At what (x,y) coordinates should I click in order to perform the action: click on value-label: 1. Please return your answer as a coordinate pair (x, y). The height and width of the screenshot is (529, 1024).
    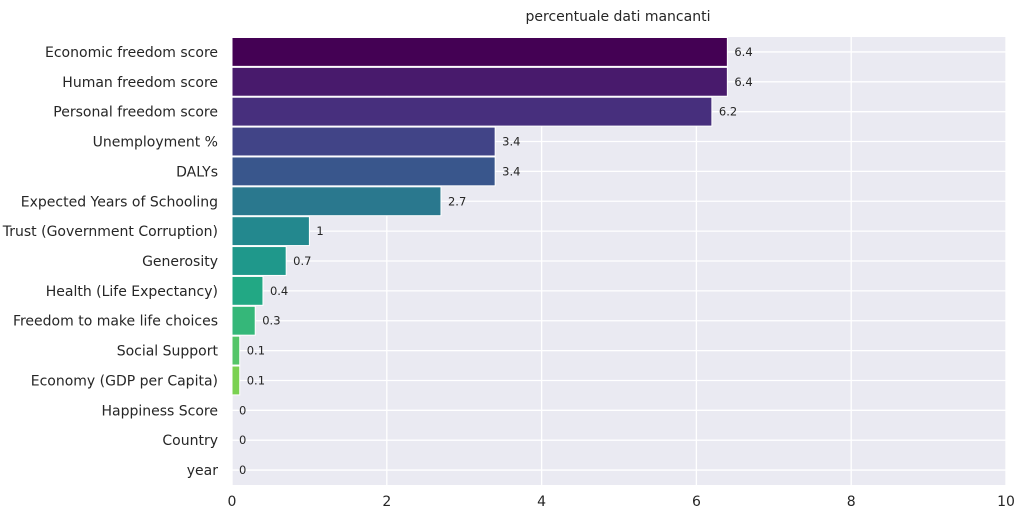
    Looking at the image, I should click on (319, 231).